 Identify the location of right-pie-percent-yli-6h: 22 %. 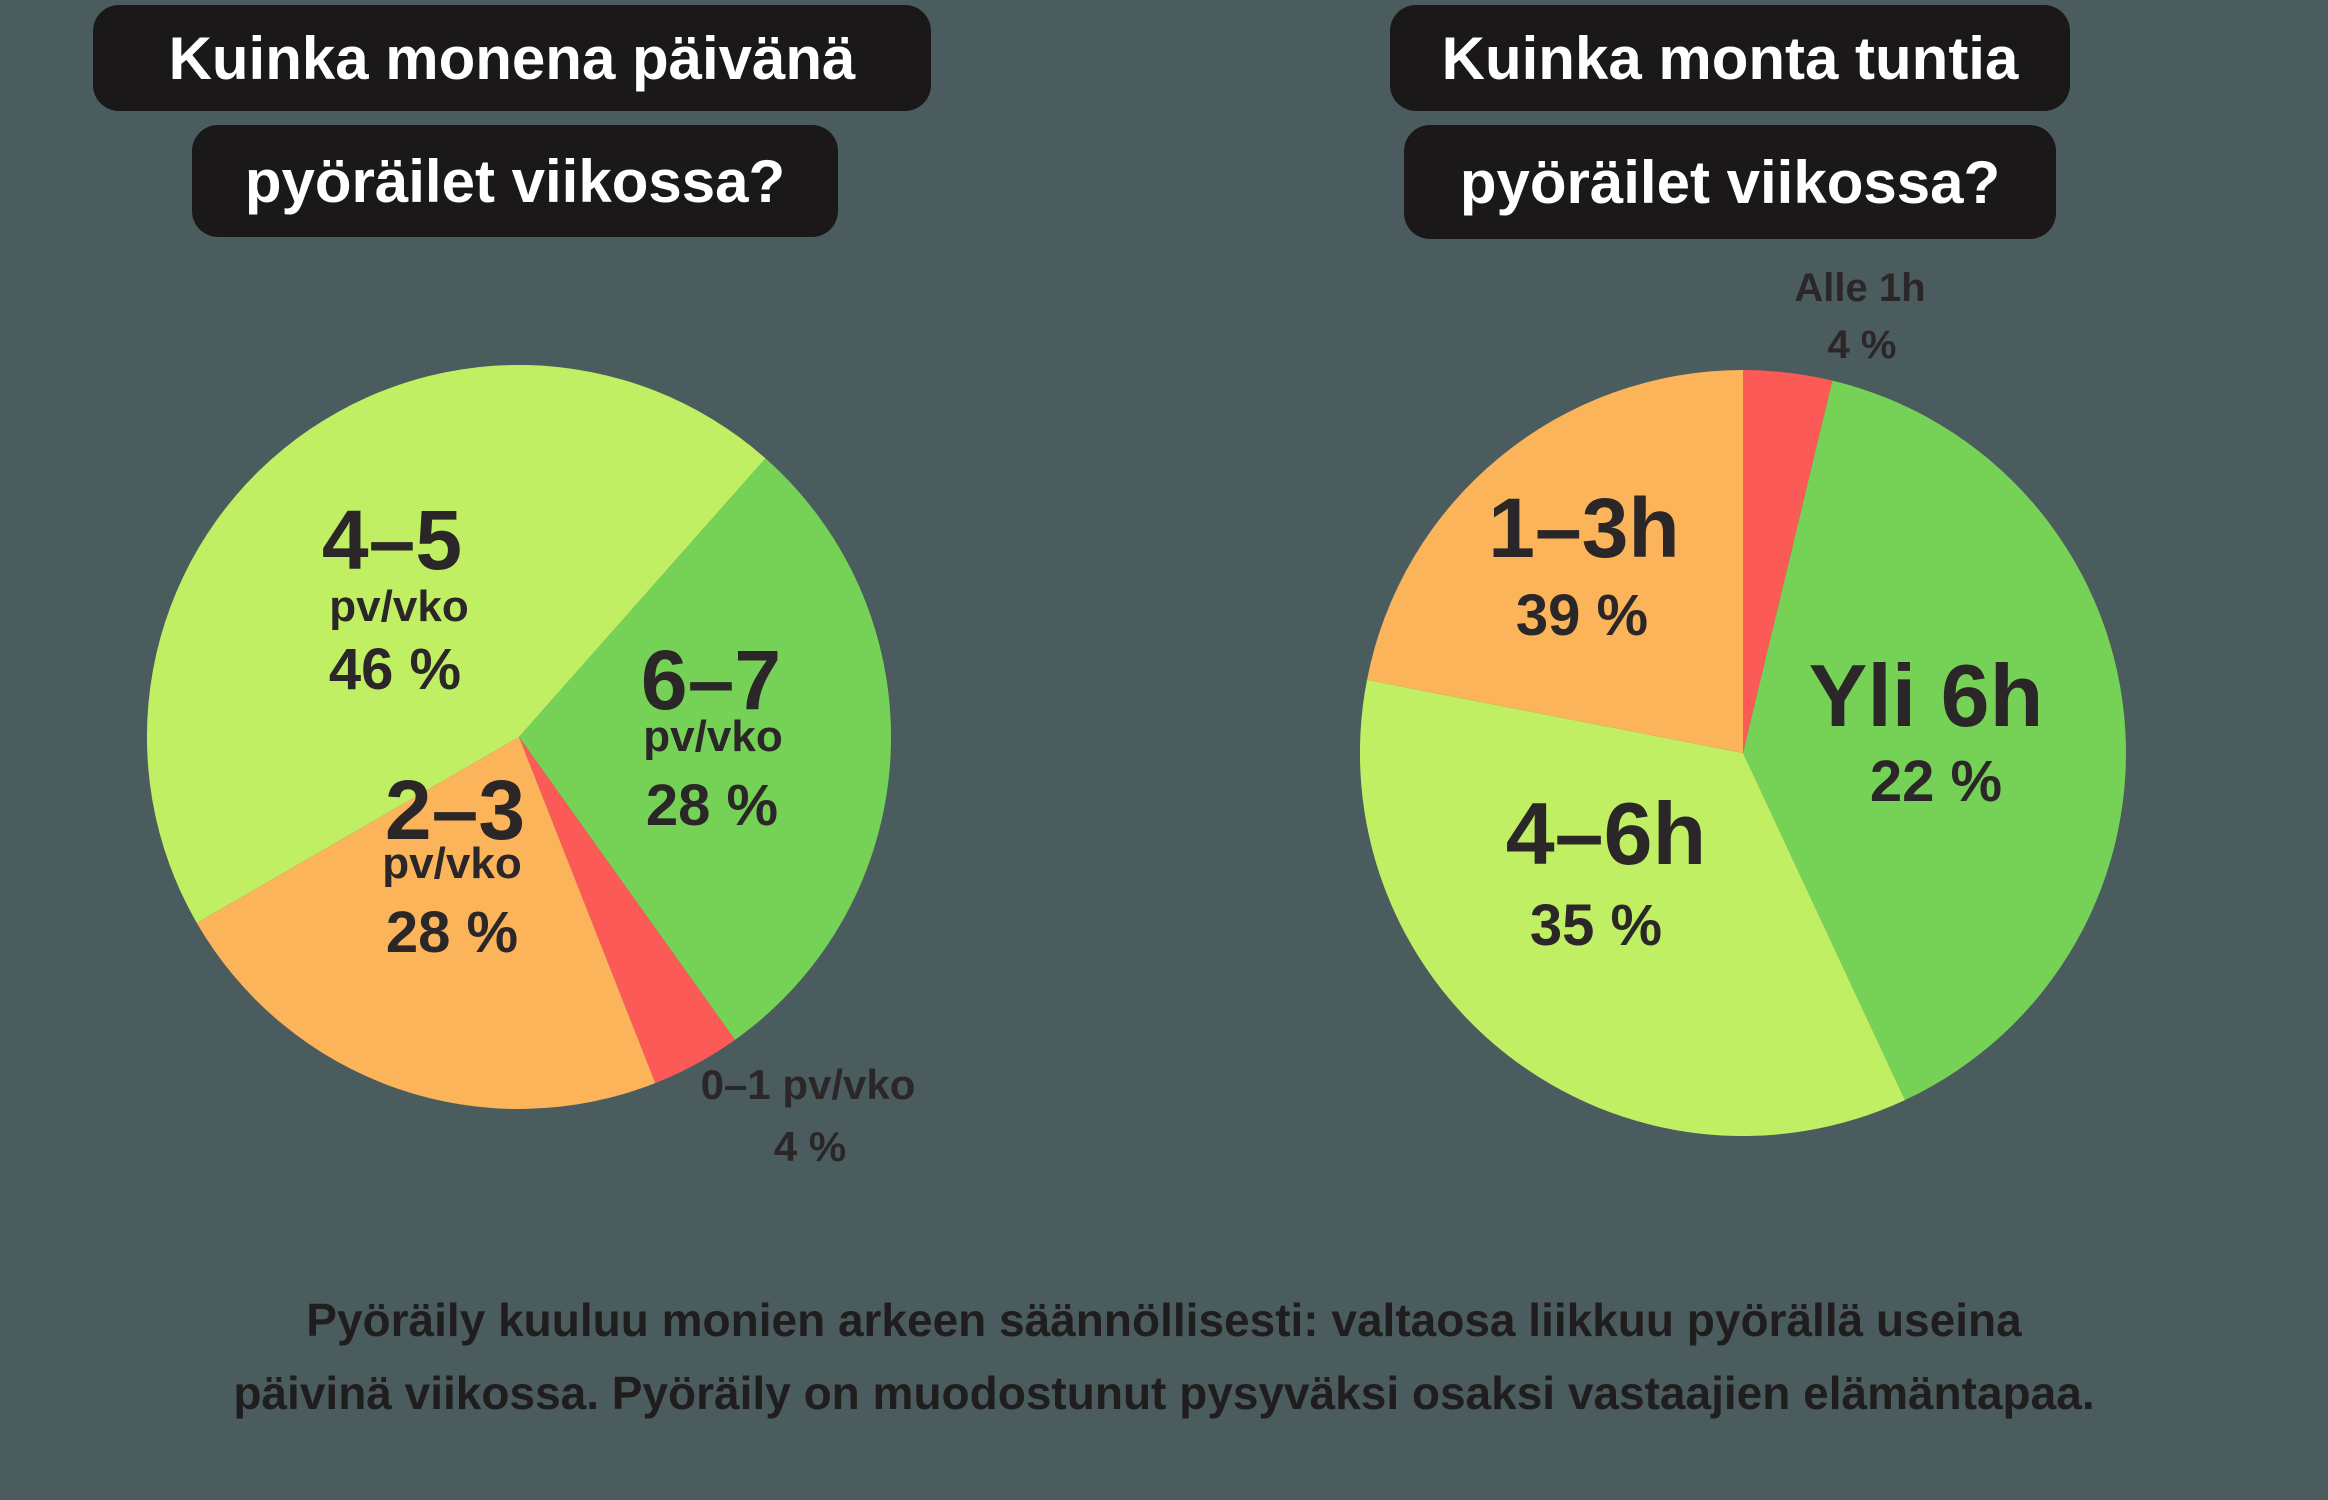
(1936, 781).